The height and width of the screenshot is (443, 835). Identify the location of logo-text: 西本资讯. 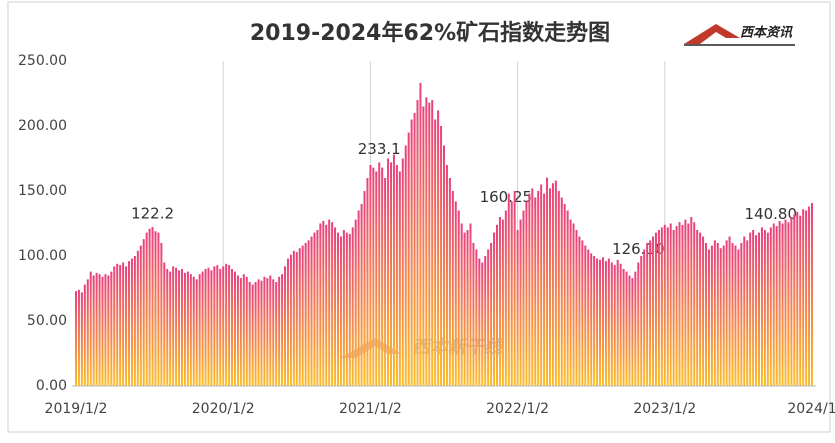
(766, 33).